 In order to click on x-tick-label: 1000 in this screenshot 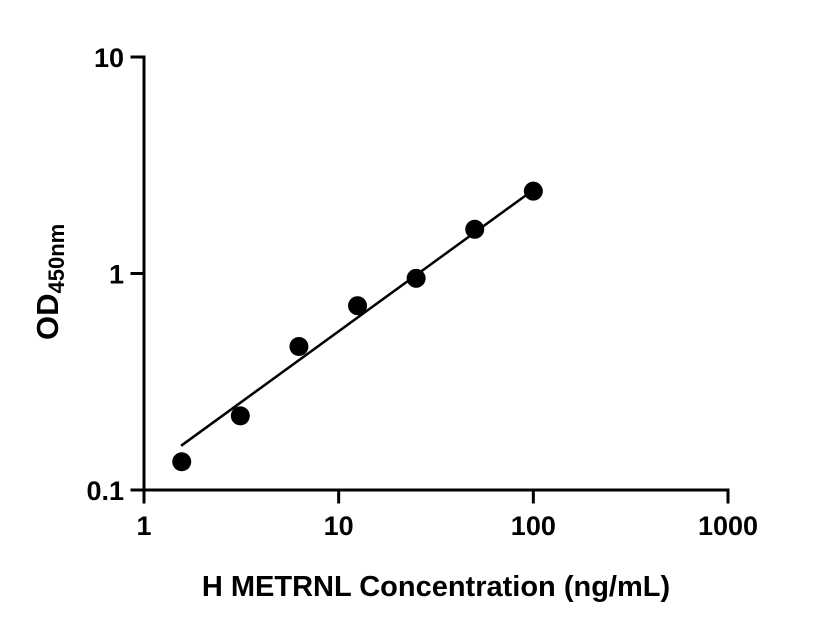, I will do `click(728, 526)`.